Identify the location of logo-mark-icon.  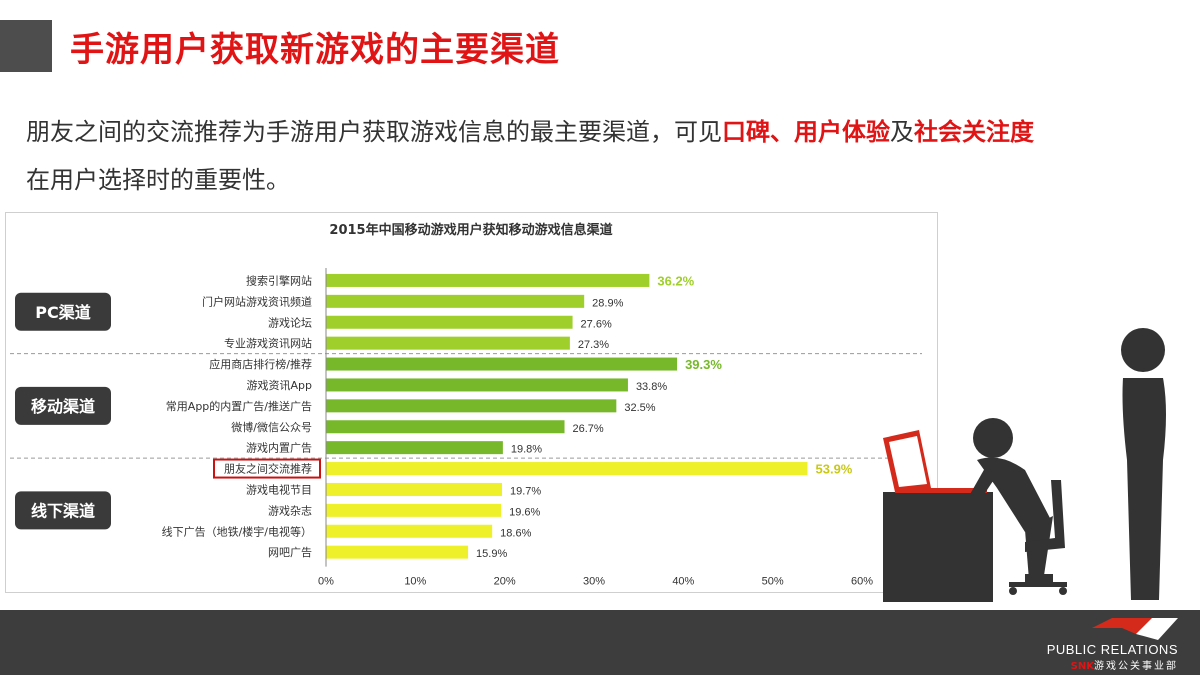
(1135, 629).